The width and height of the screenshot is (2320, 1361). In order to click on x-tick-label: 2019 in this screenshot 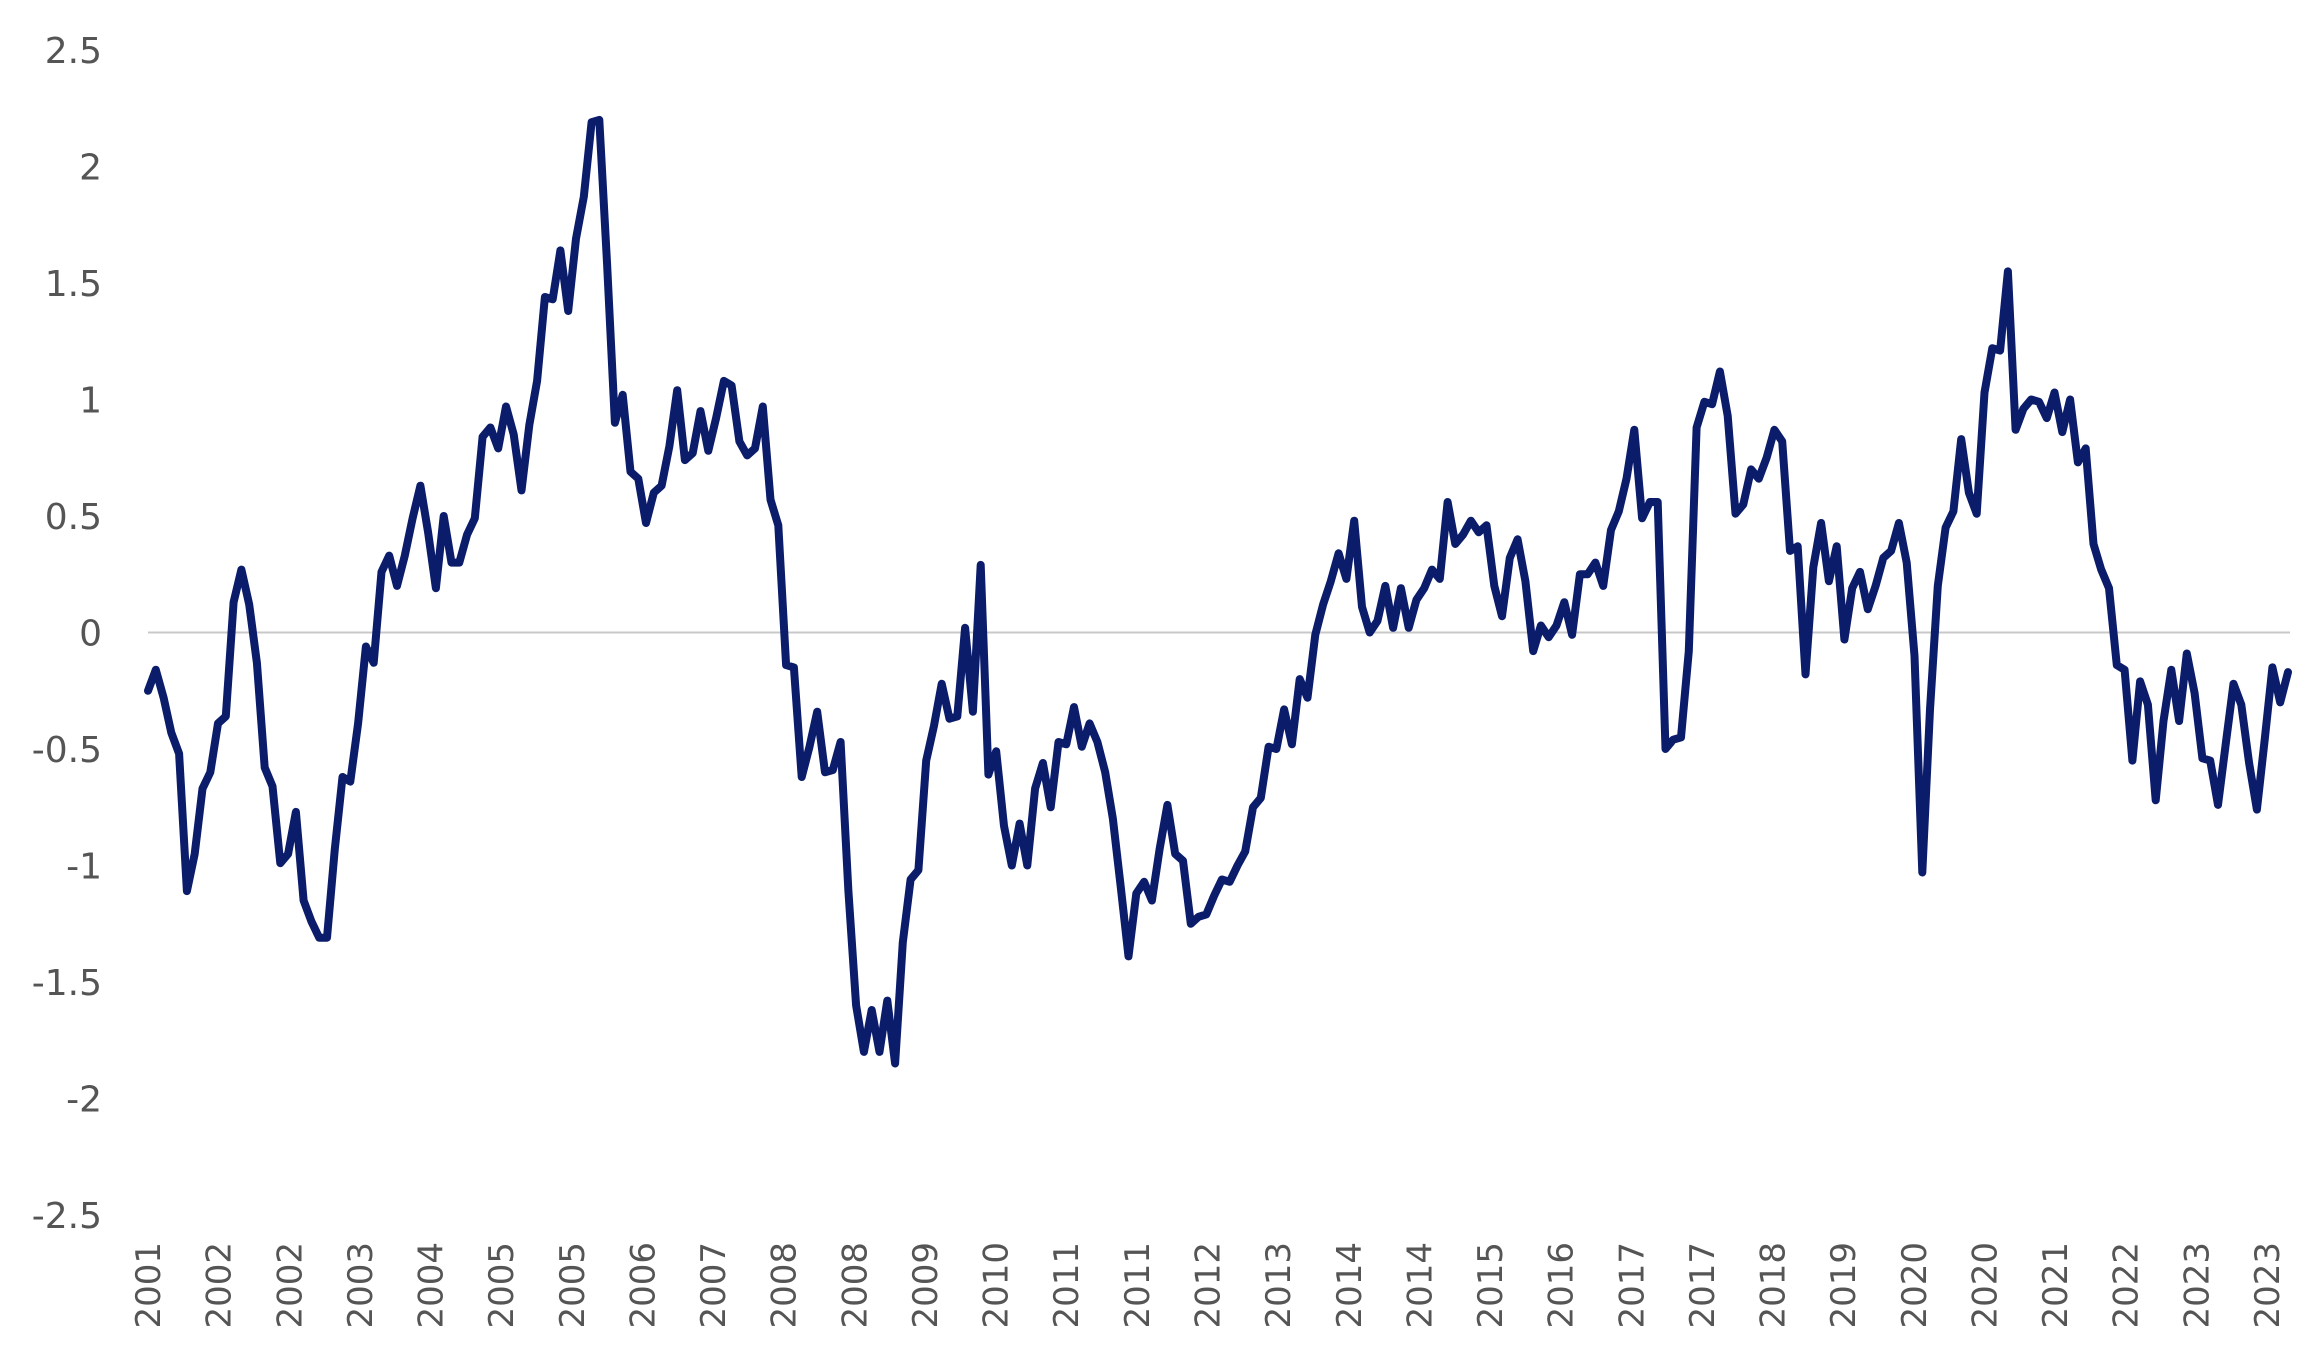, I will do `click(1844, 1285)`.